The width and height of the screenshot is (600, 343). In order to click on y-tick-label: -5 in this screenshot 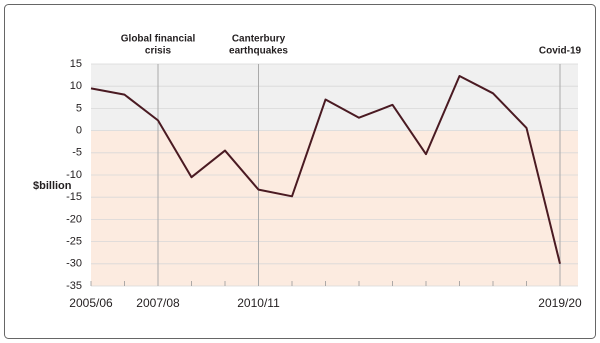, I will do `click(77, 153)`.